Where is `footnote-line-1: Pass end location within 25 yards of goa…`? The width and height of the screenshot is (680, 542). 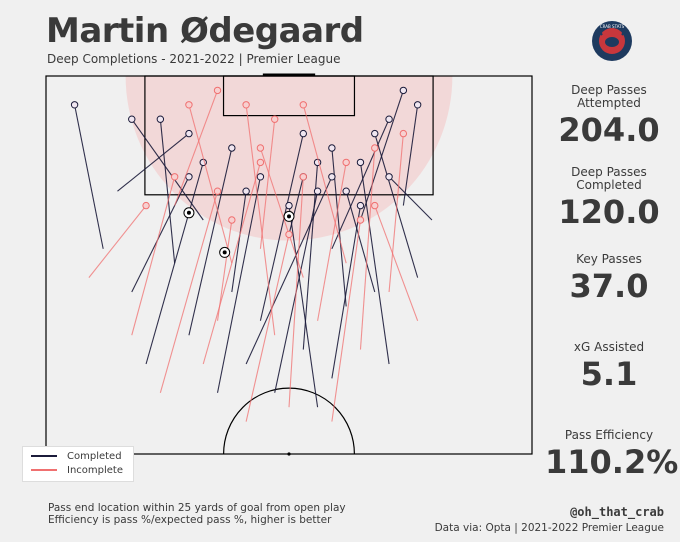
footnote-line-1: Pass end location within 25 yards of goa… is located at coordinates (197, 508).